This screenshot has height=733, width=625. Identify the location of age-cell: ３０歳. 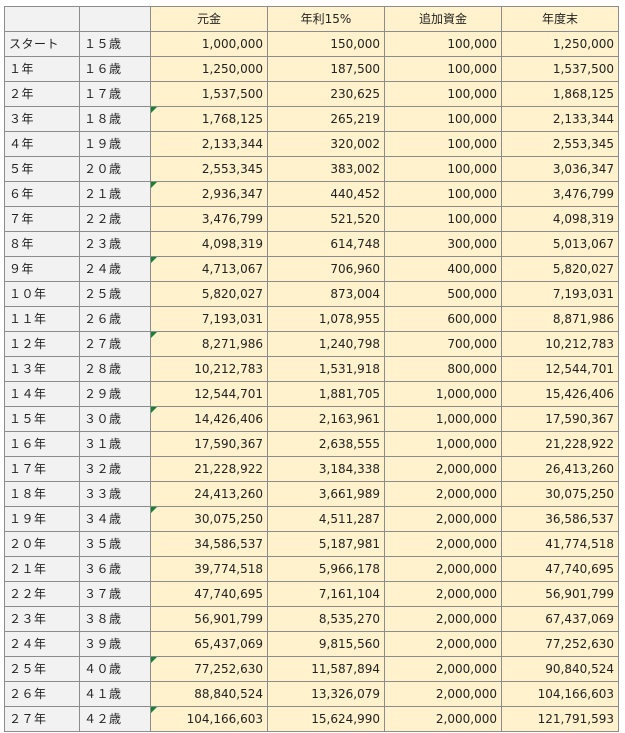
(115, 419).